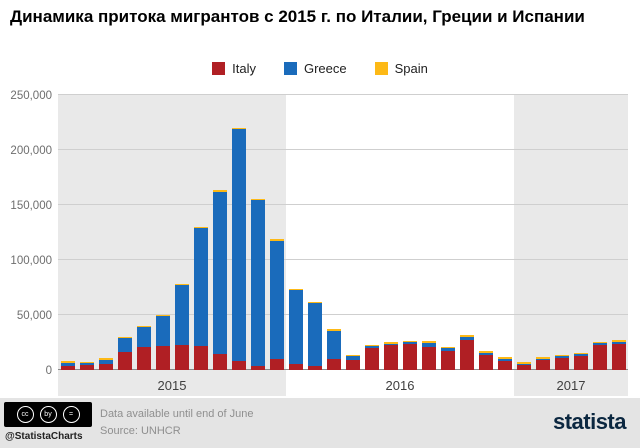 Image resolution: width=640 pixels, height=448 pixels. What do you see at coordinates (31, 96) in the screenshot?
I see `y-tick-label: 250,000` at bounding box center [31, 96].